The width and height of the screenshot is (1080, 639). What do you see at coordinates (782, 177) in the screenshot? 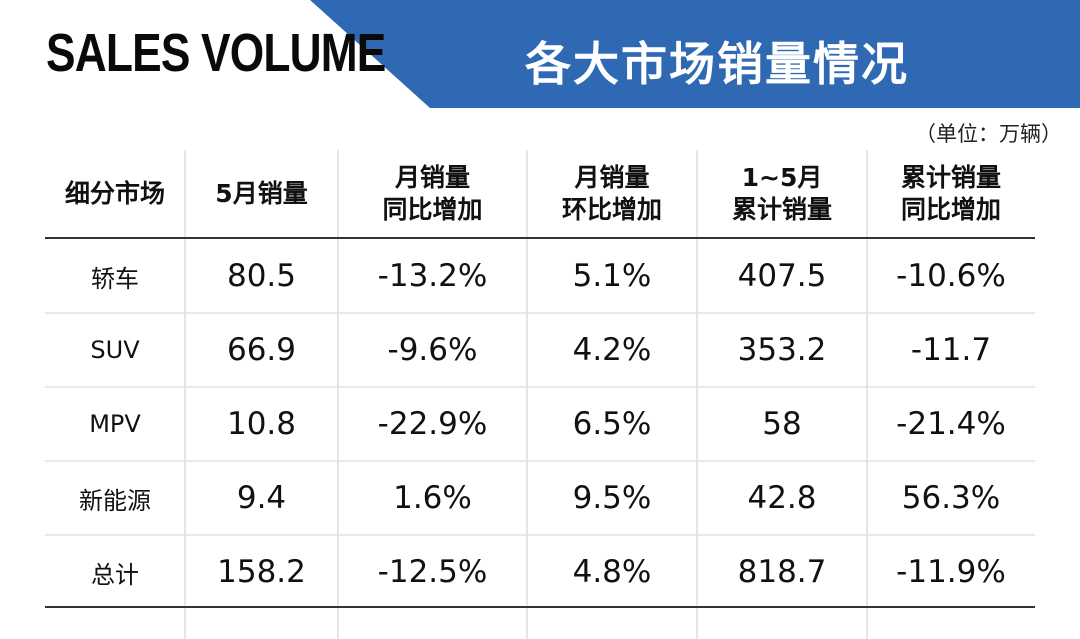
I see `header-text: 1~5月` at bounding box center [782, 177].